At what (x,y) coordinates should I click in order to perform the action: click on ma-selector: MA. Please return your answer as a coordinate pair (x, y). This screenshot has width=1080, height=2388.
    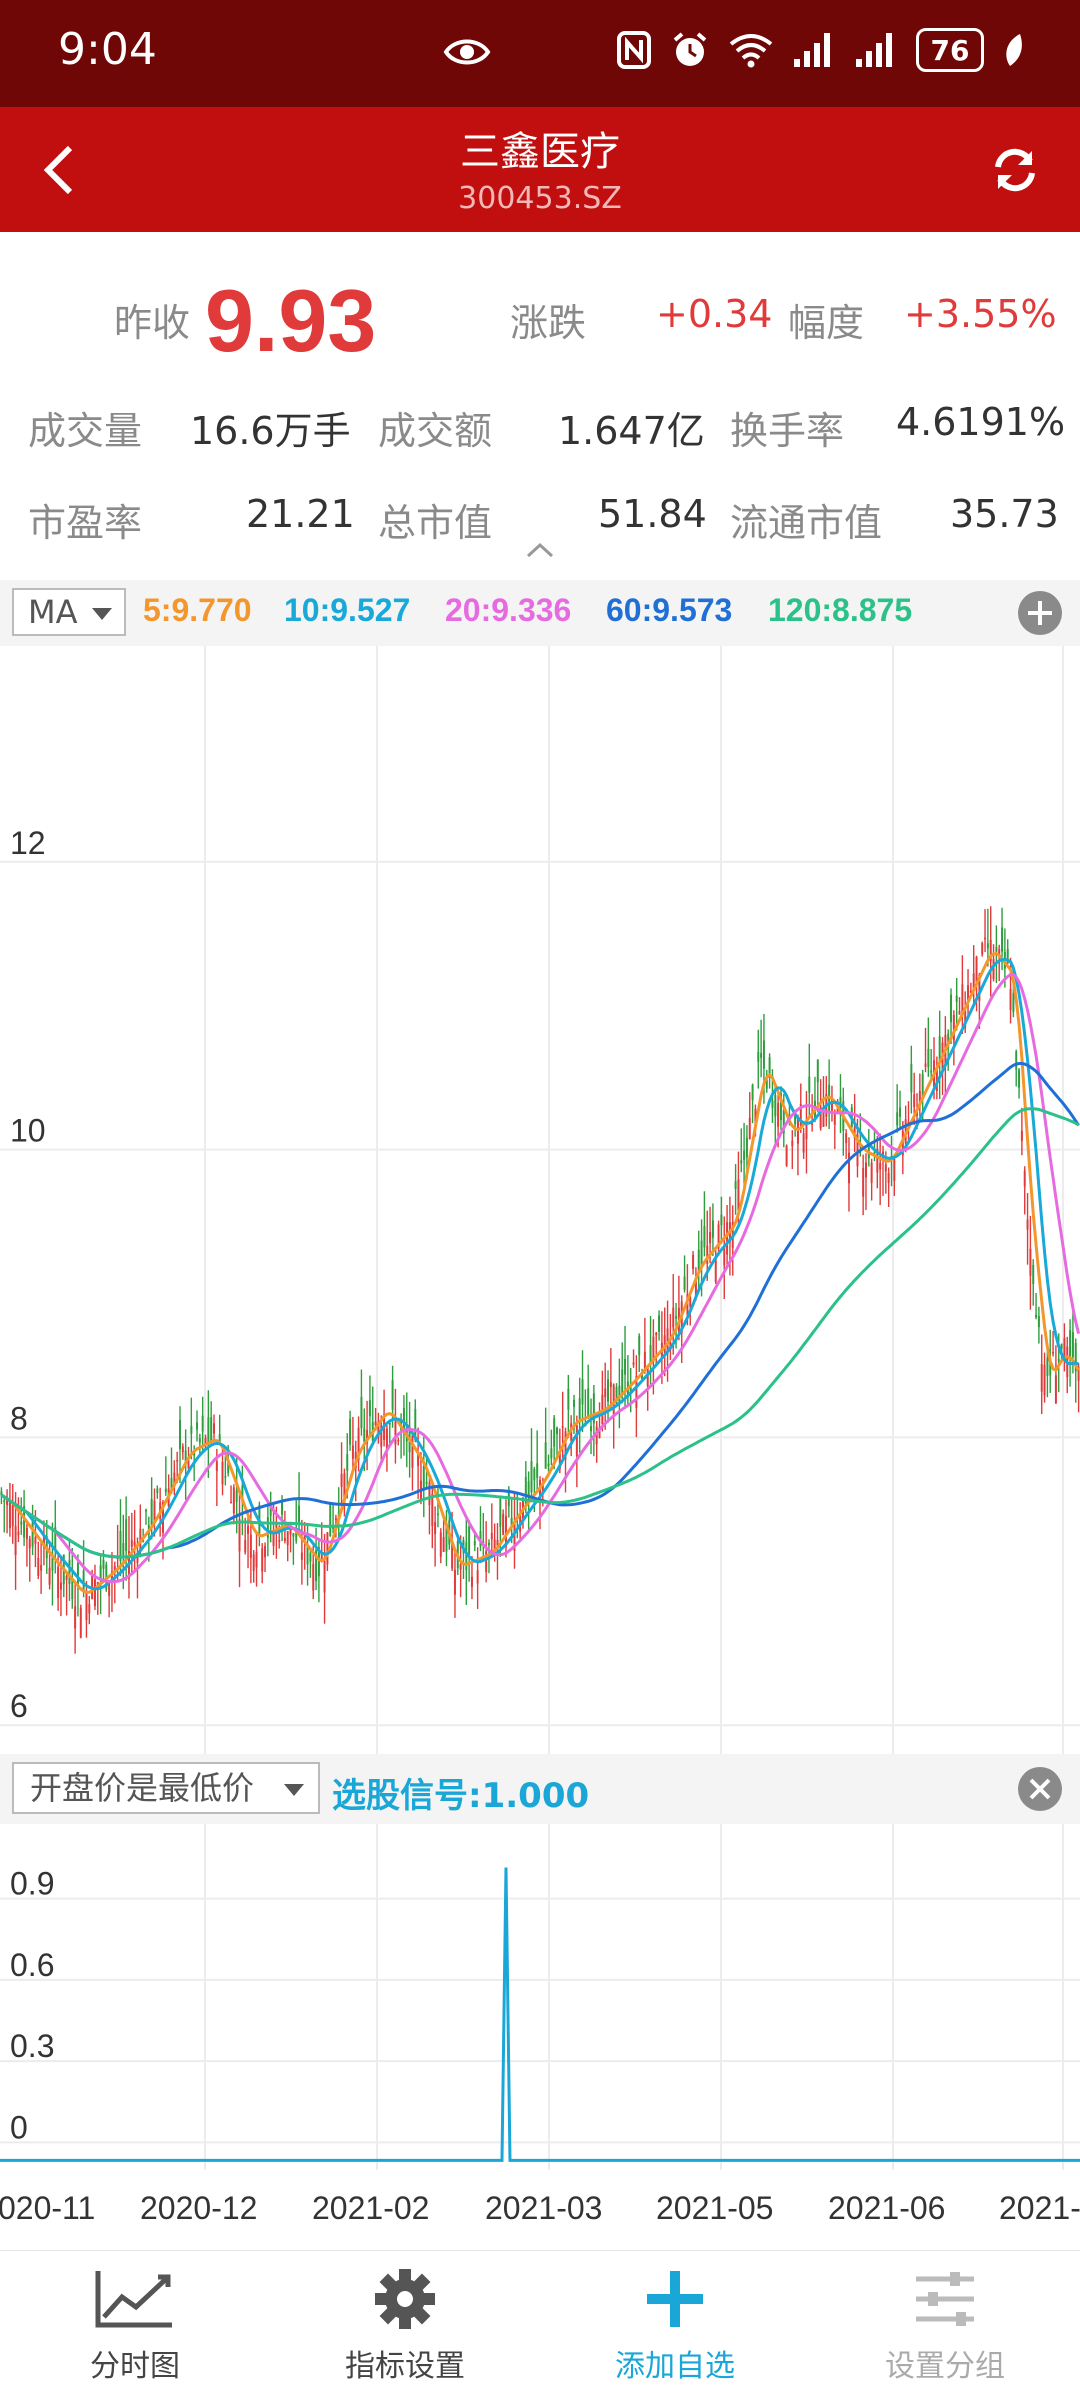
    Looking at the image, I should click on (69, 612).